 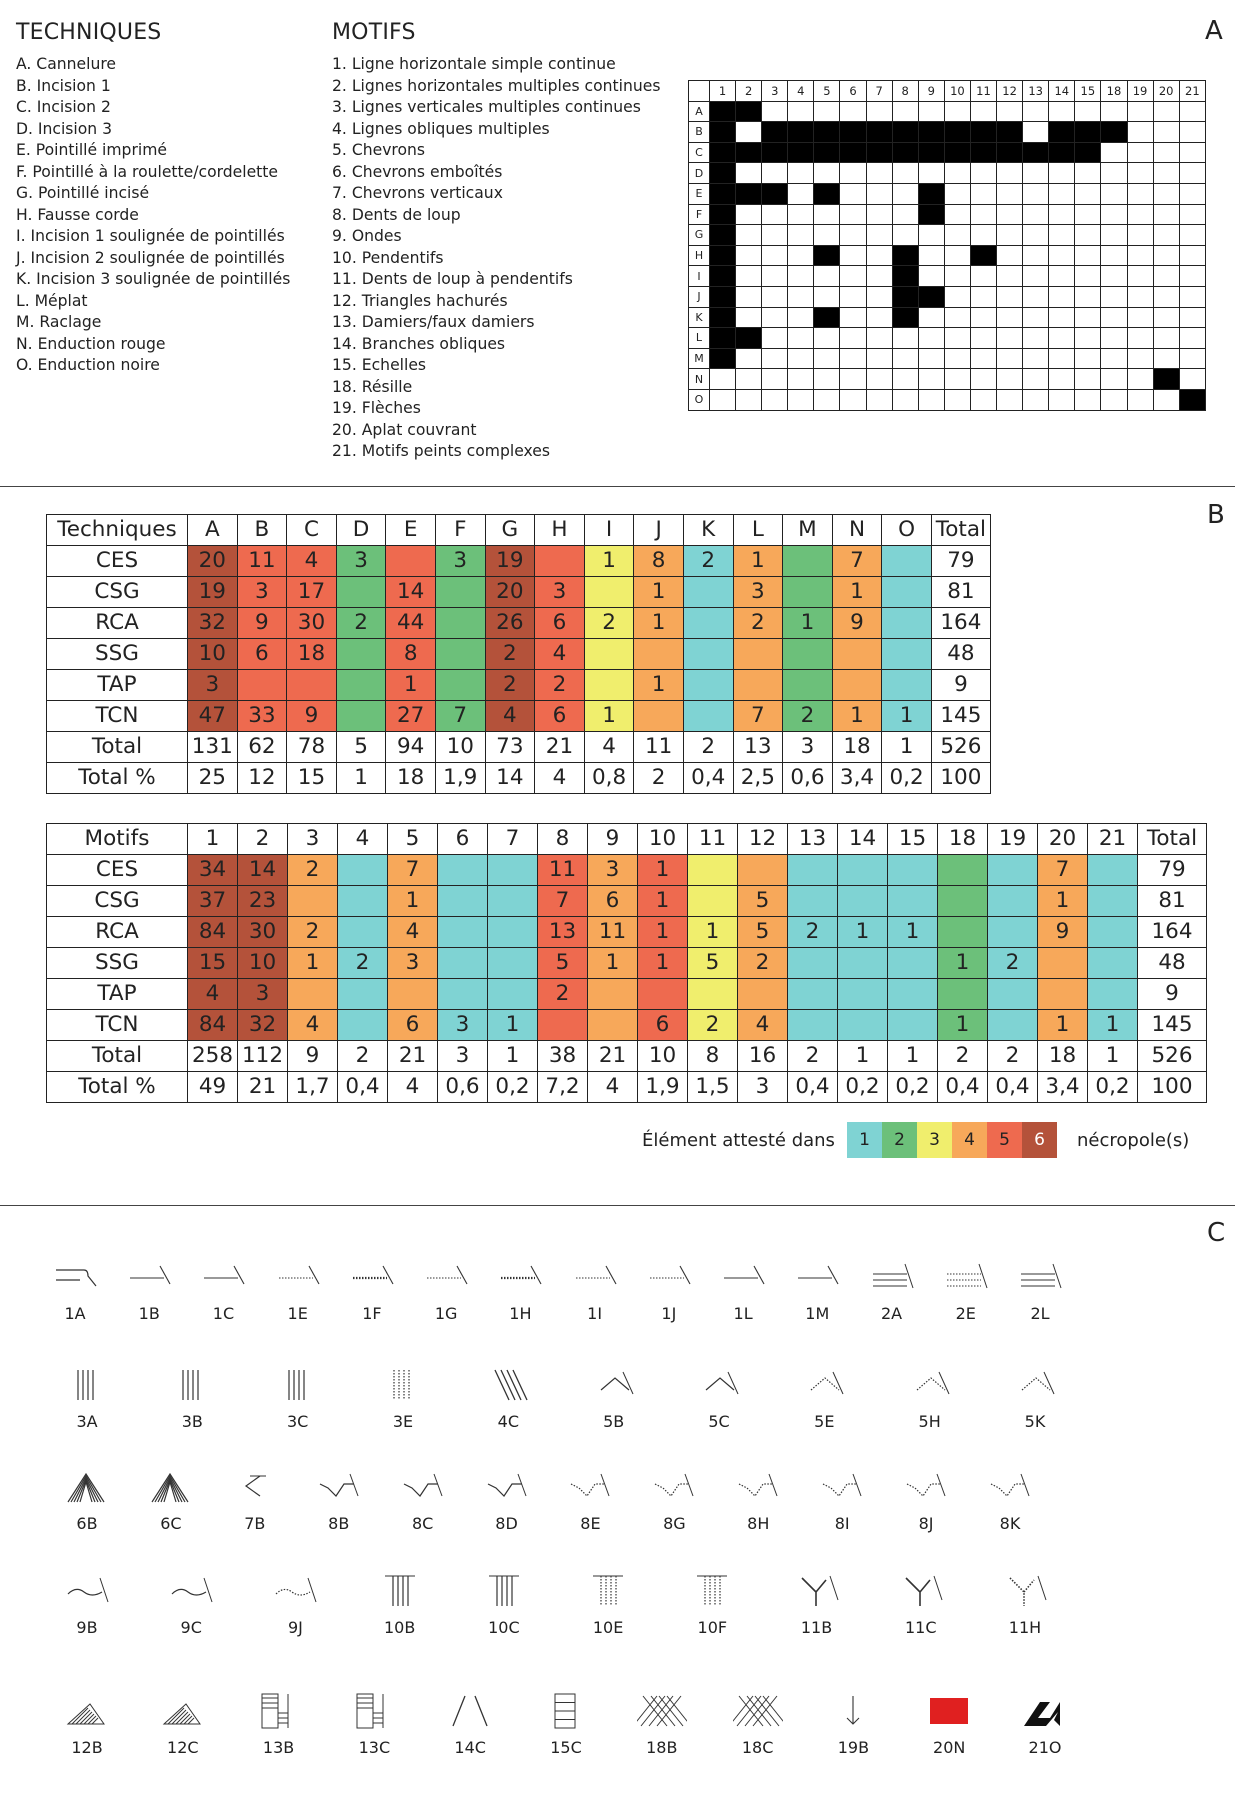 I want to click on symbol-code: 5K, so click(x=1035, y=1421).